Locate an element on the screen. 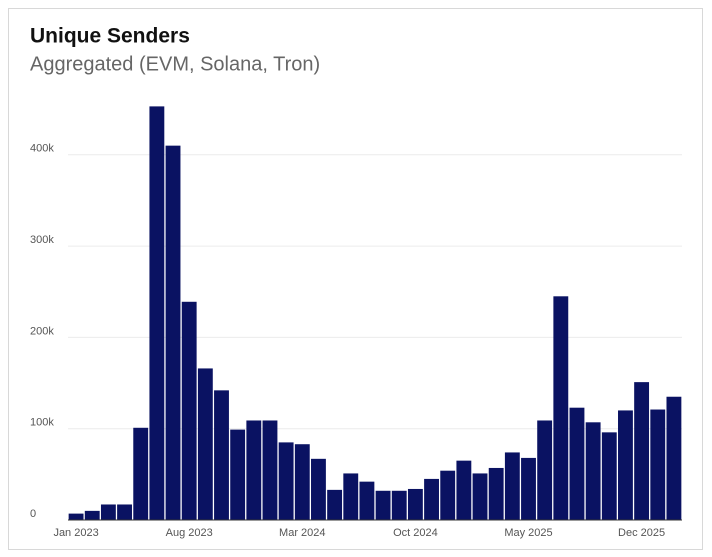  x-tick-label: Jan 2023 is located at coordinates (75, 533).